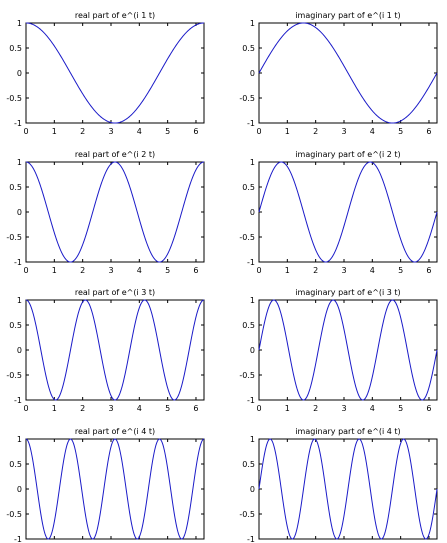 The width and height of the screenshot is (447, 543). I want to click on chart-imag-n3-xtick-label: 6, so click(428, 408).